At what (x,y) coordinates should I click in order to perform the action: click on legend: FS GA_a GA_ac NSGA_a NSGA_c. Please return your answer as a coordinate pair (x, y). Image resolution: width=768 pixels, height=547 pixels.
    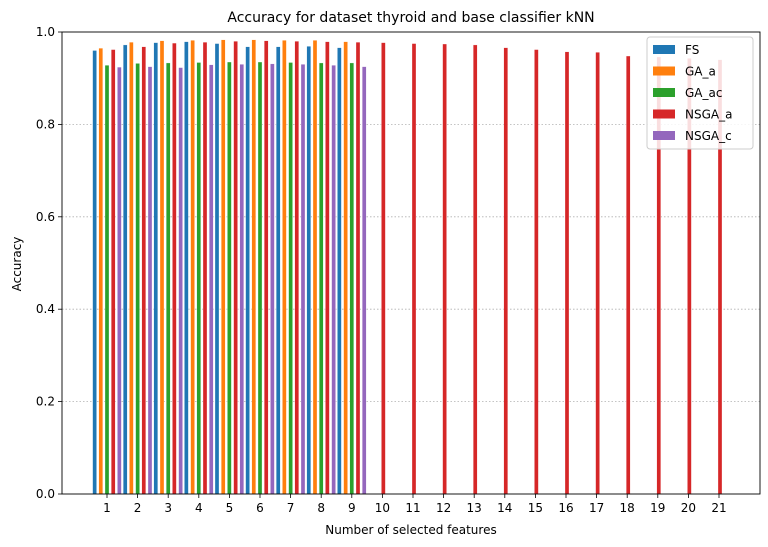
    Looking at the image, I should click on (700, 93).